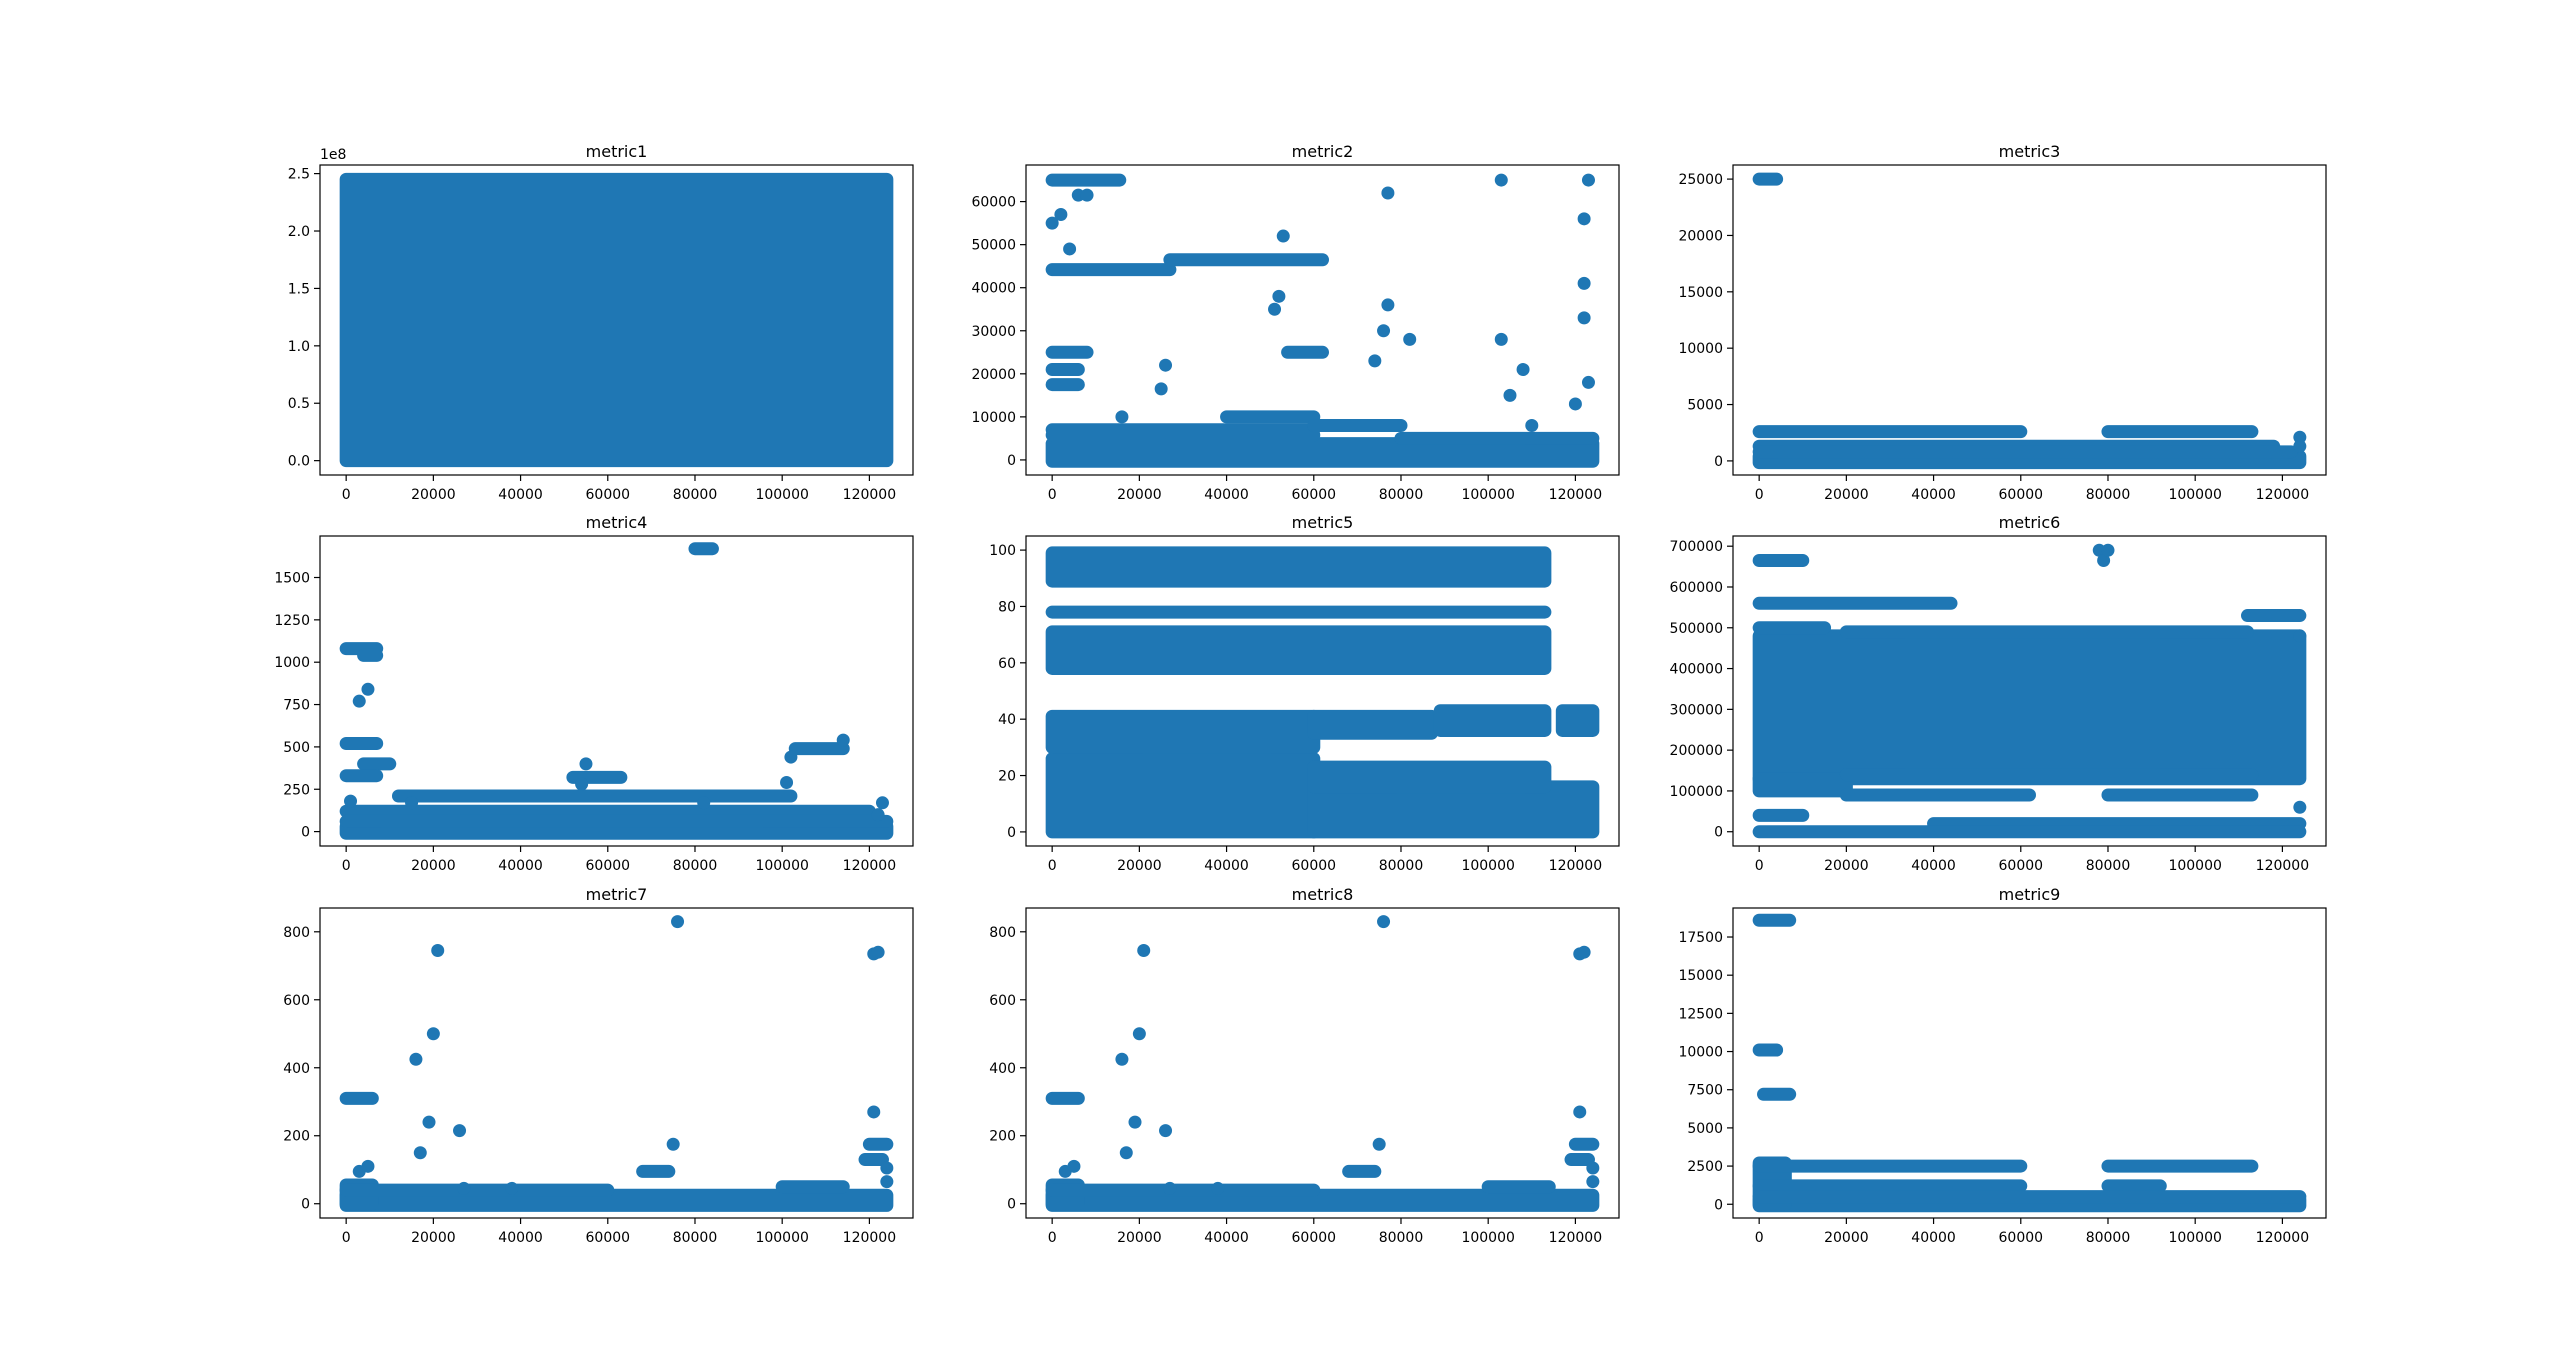 The image size is (2560, 1353). I want to click on y-tick-label: 400, so click(1002, 1069).